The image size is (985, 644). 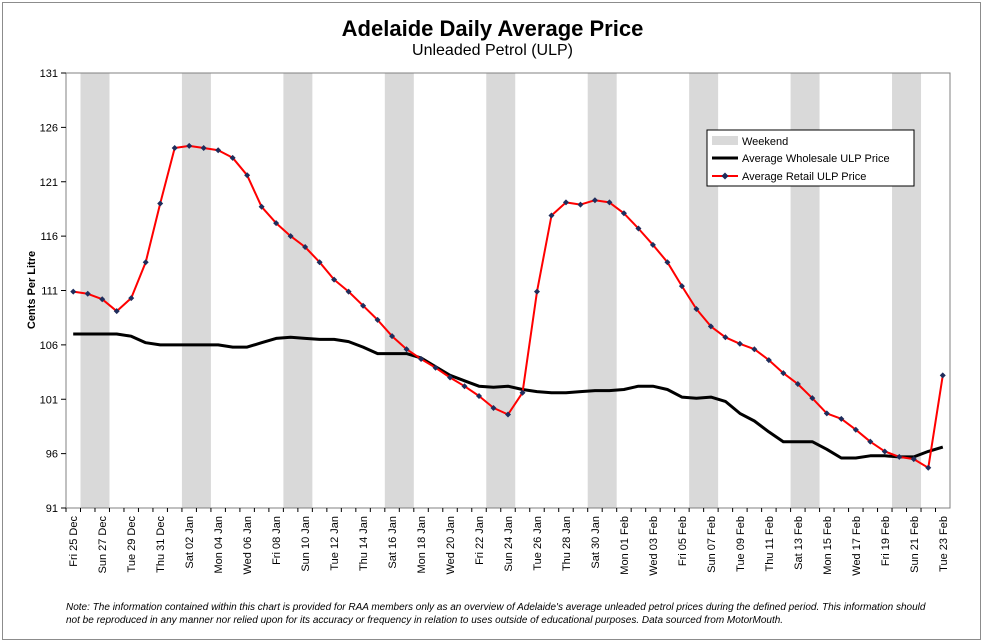 I want to click on x-tick-label: Wed 20 Jan, so click(x=451, y=545).